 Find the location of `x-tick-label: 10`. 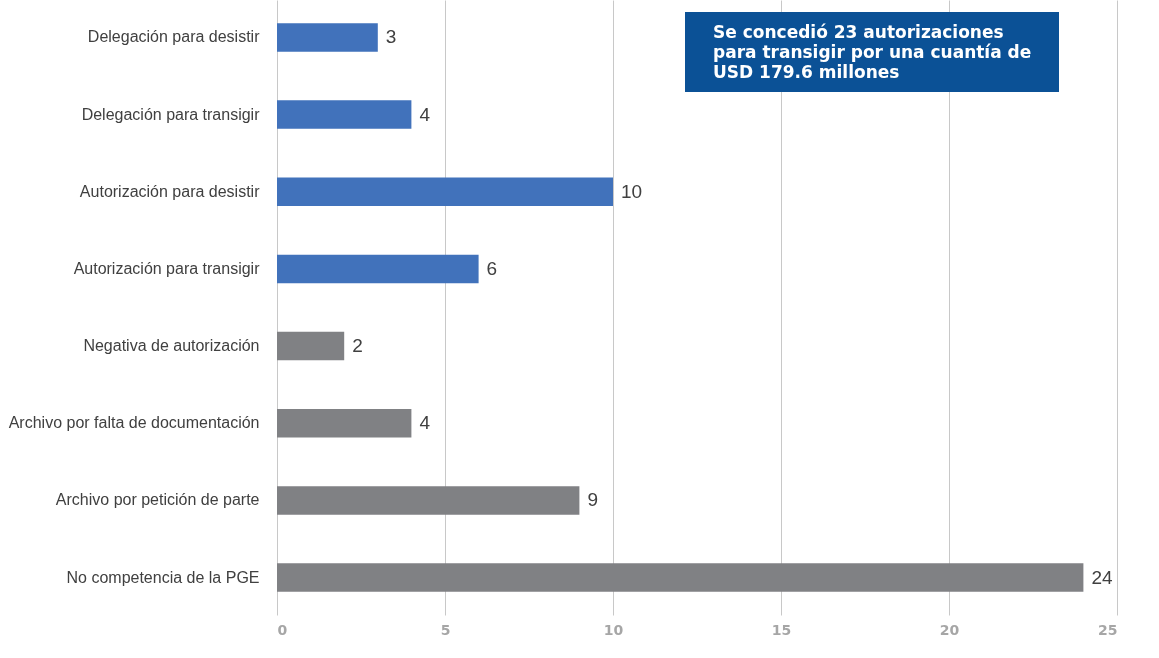

x-tick-label: 10 is located at coordinates (613, 629).